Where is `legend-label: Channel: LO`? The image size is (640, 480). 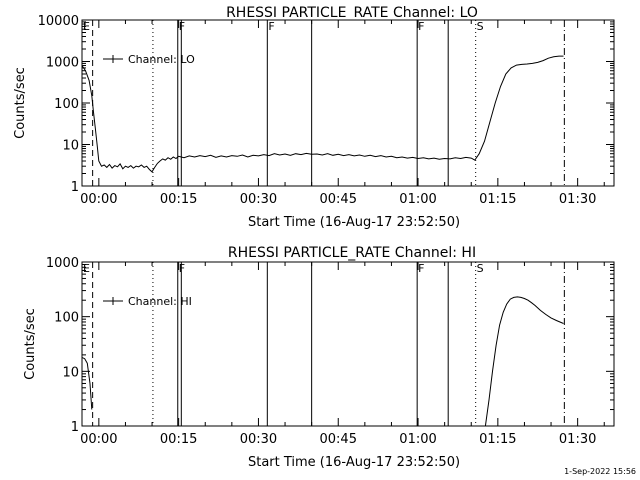 legend-label: Channel: LO is located at coordinates (161, 59).